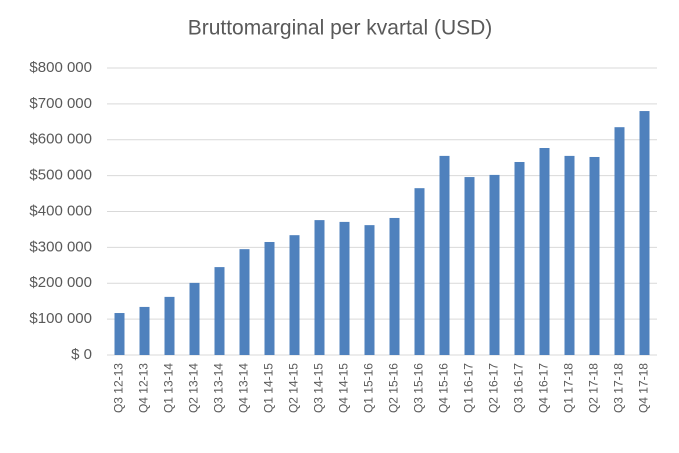  Describe the element at coordinates (60, 210) in the screenshot. I see `y-tick-label: $400 000` at that location.